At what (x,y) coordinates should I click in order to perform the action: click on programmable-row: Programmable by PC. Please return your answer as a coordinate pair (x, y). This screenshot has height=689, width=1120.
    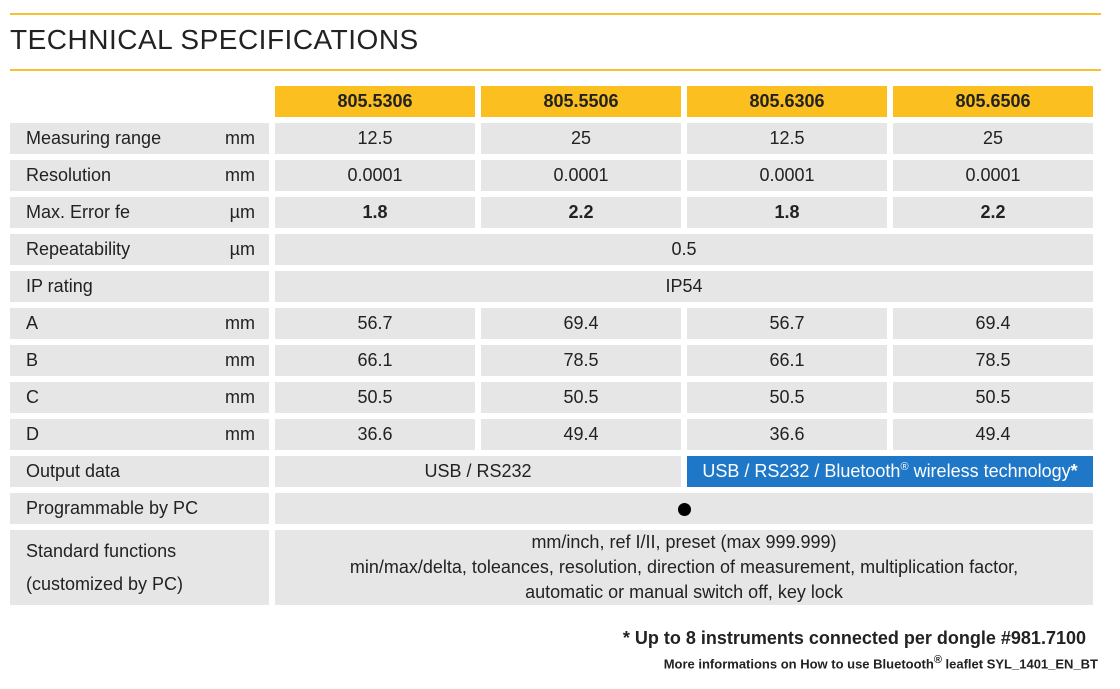
    Looking at the image, I should click on (551, 508).